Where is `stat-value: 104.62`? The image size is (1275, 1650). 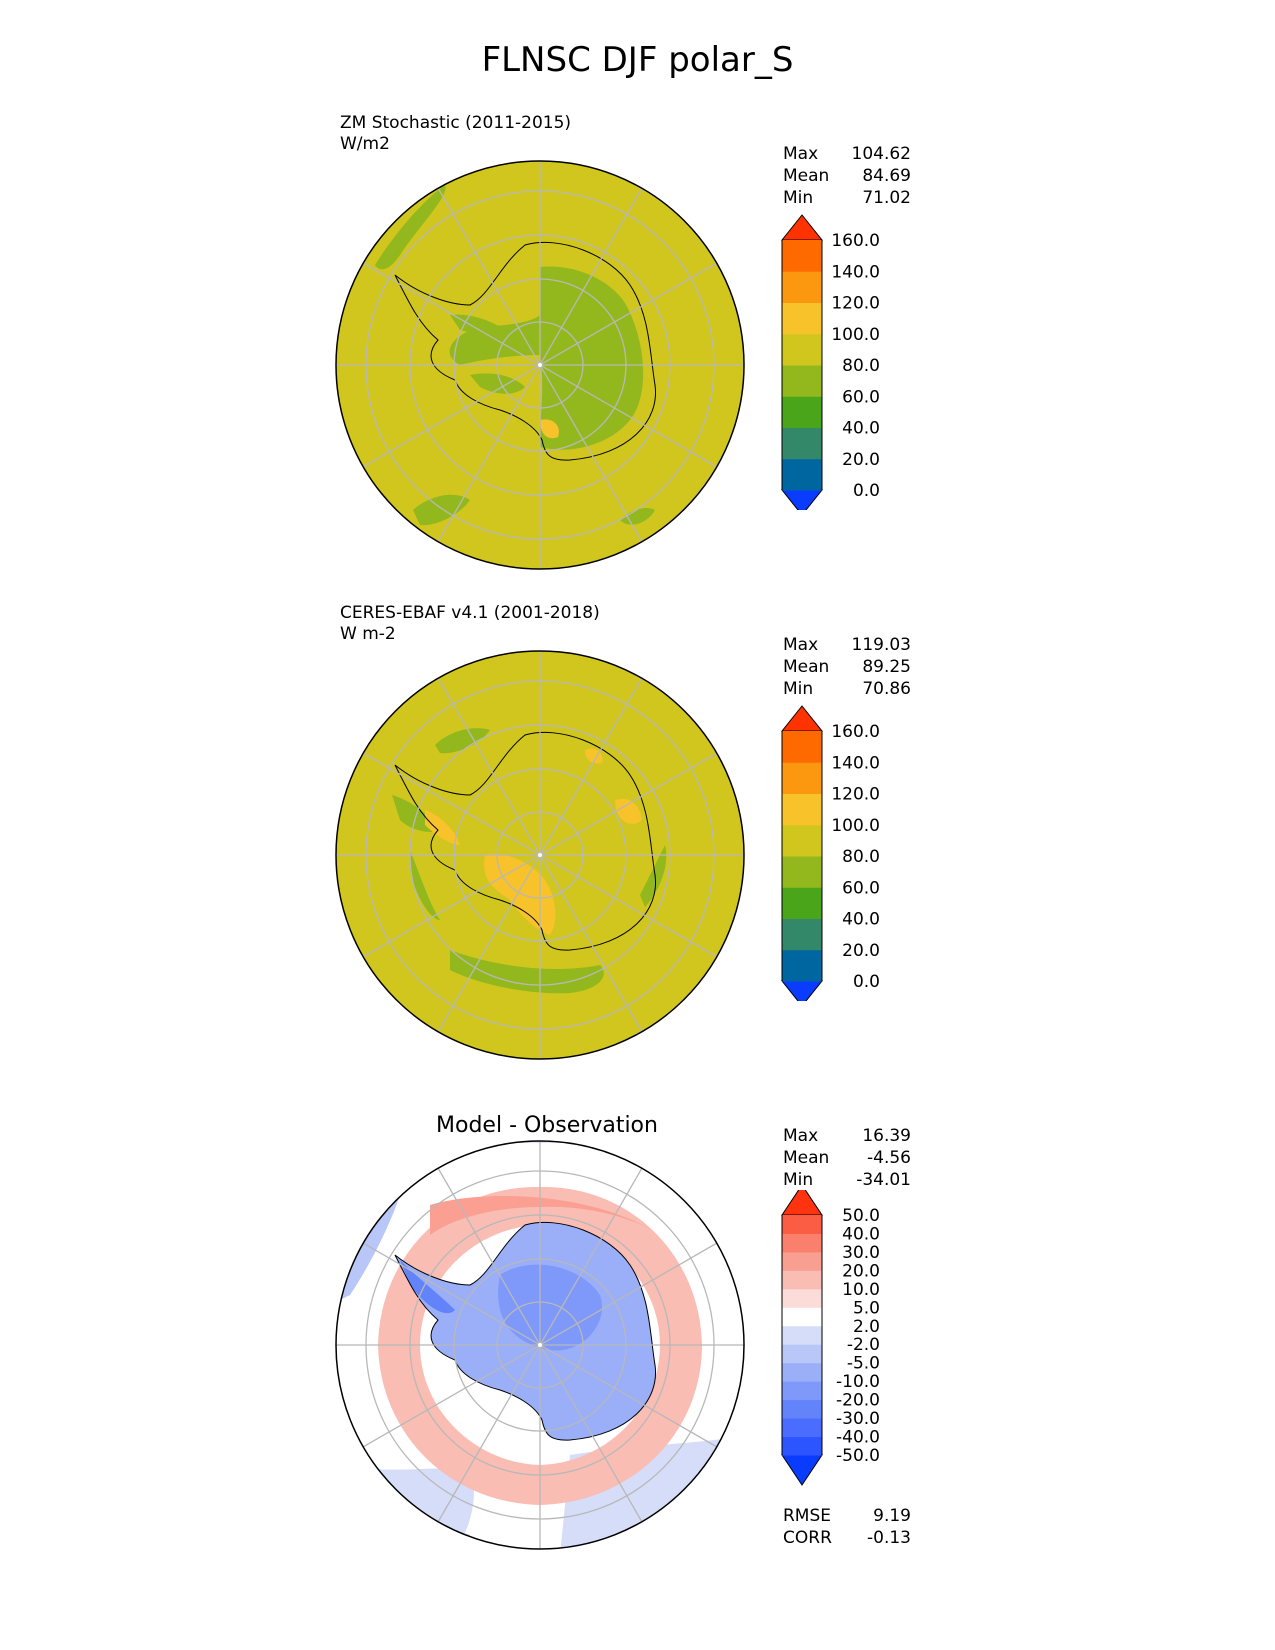 stat-value: 104.62 is located at coordinates (881, 154).